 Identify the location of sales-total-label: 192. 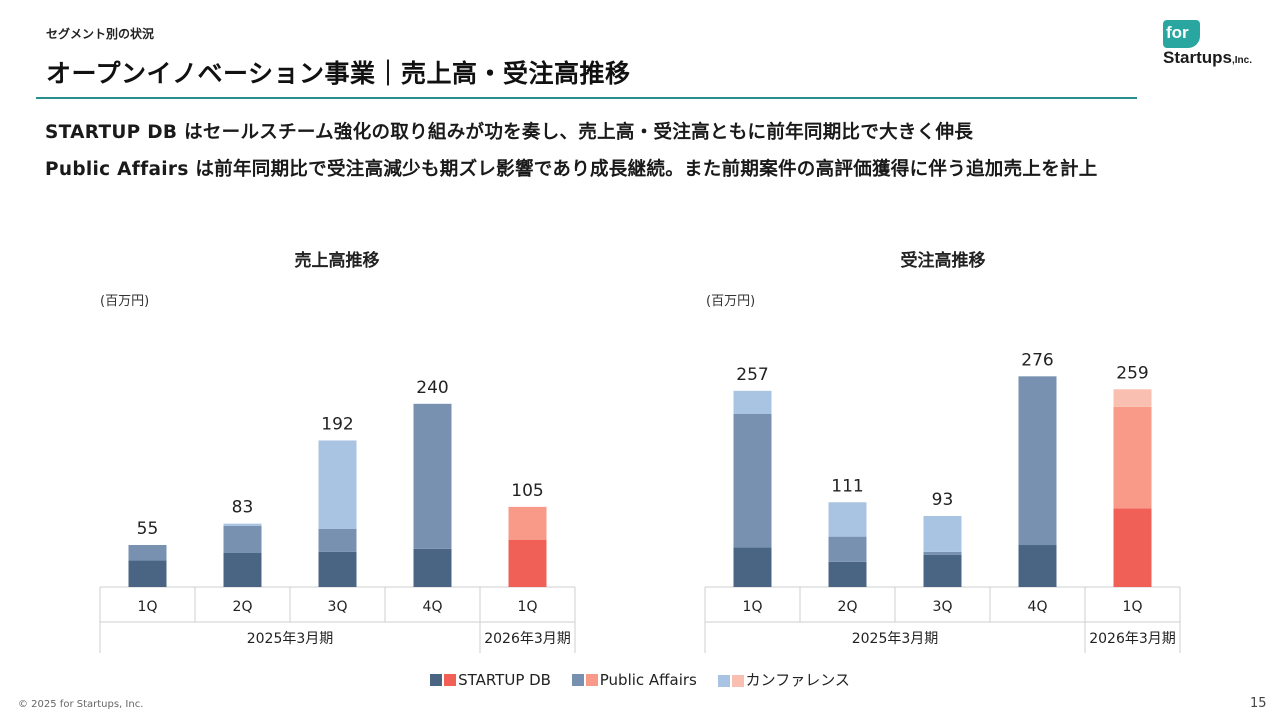
(337, 424).